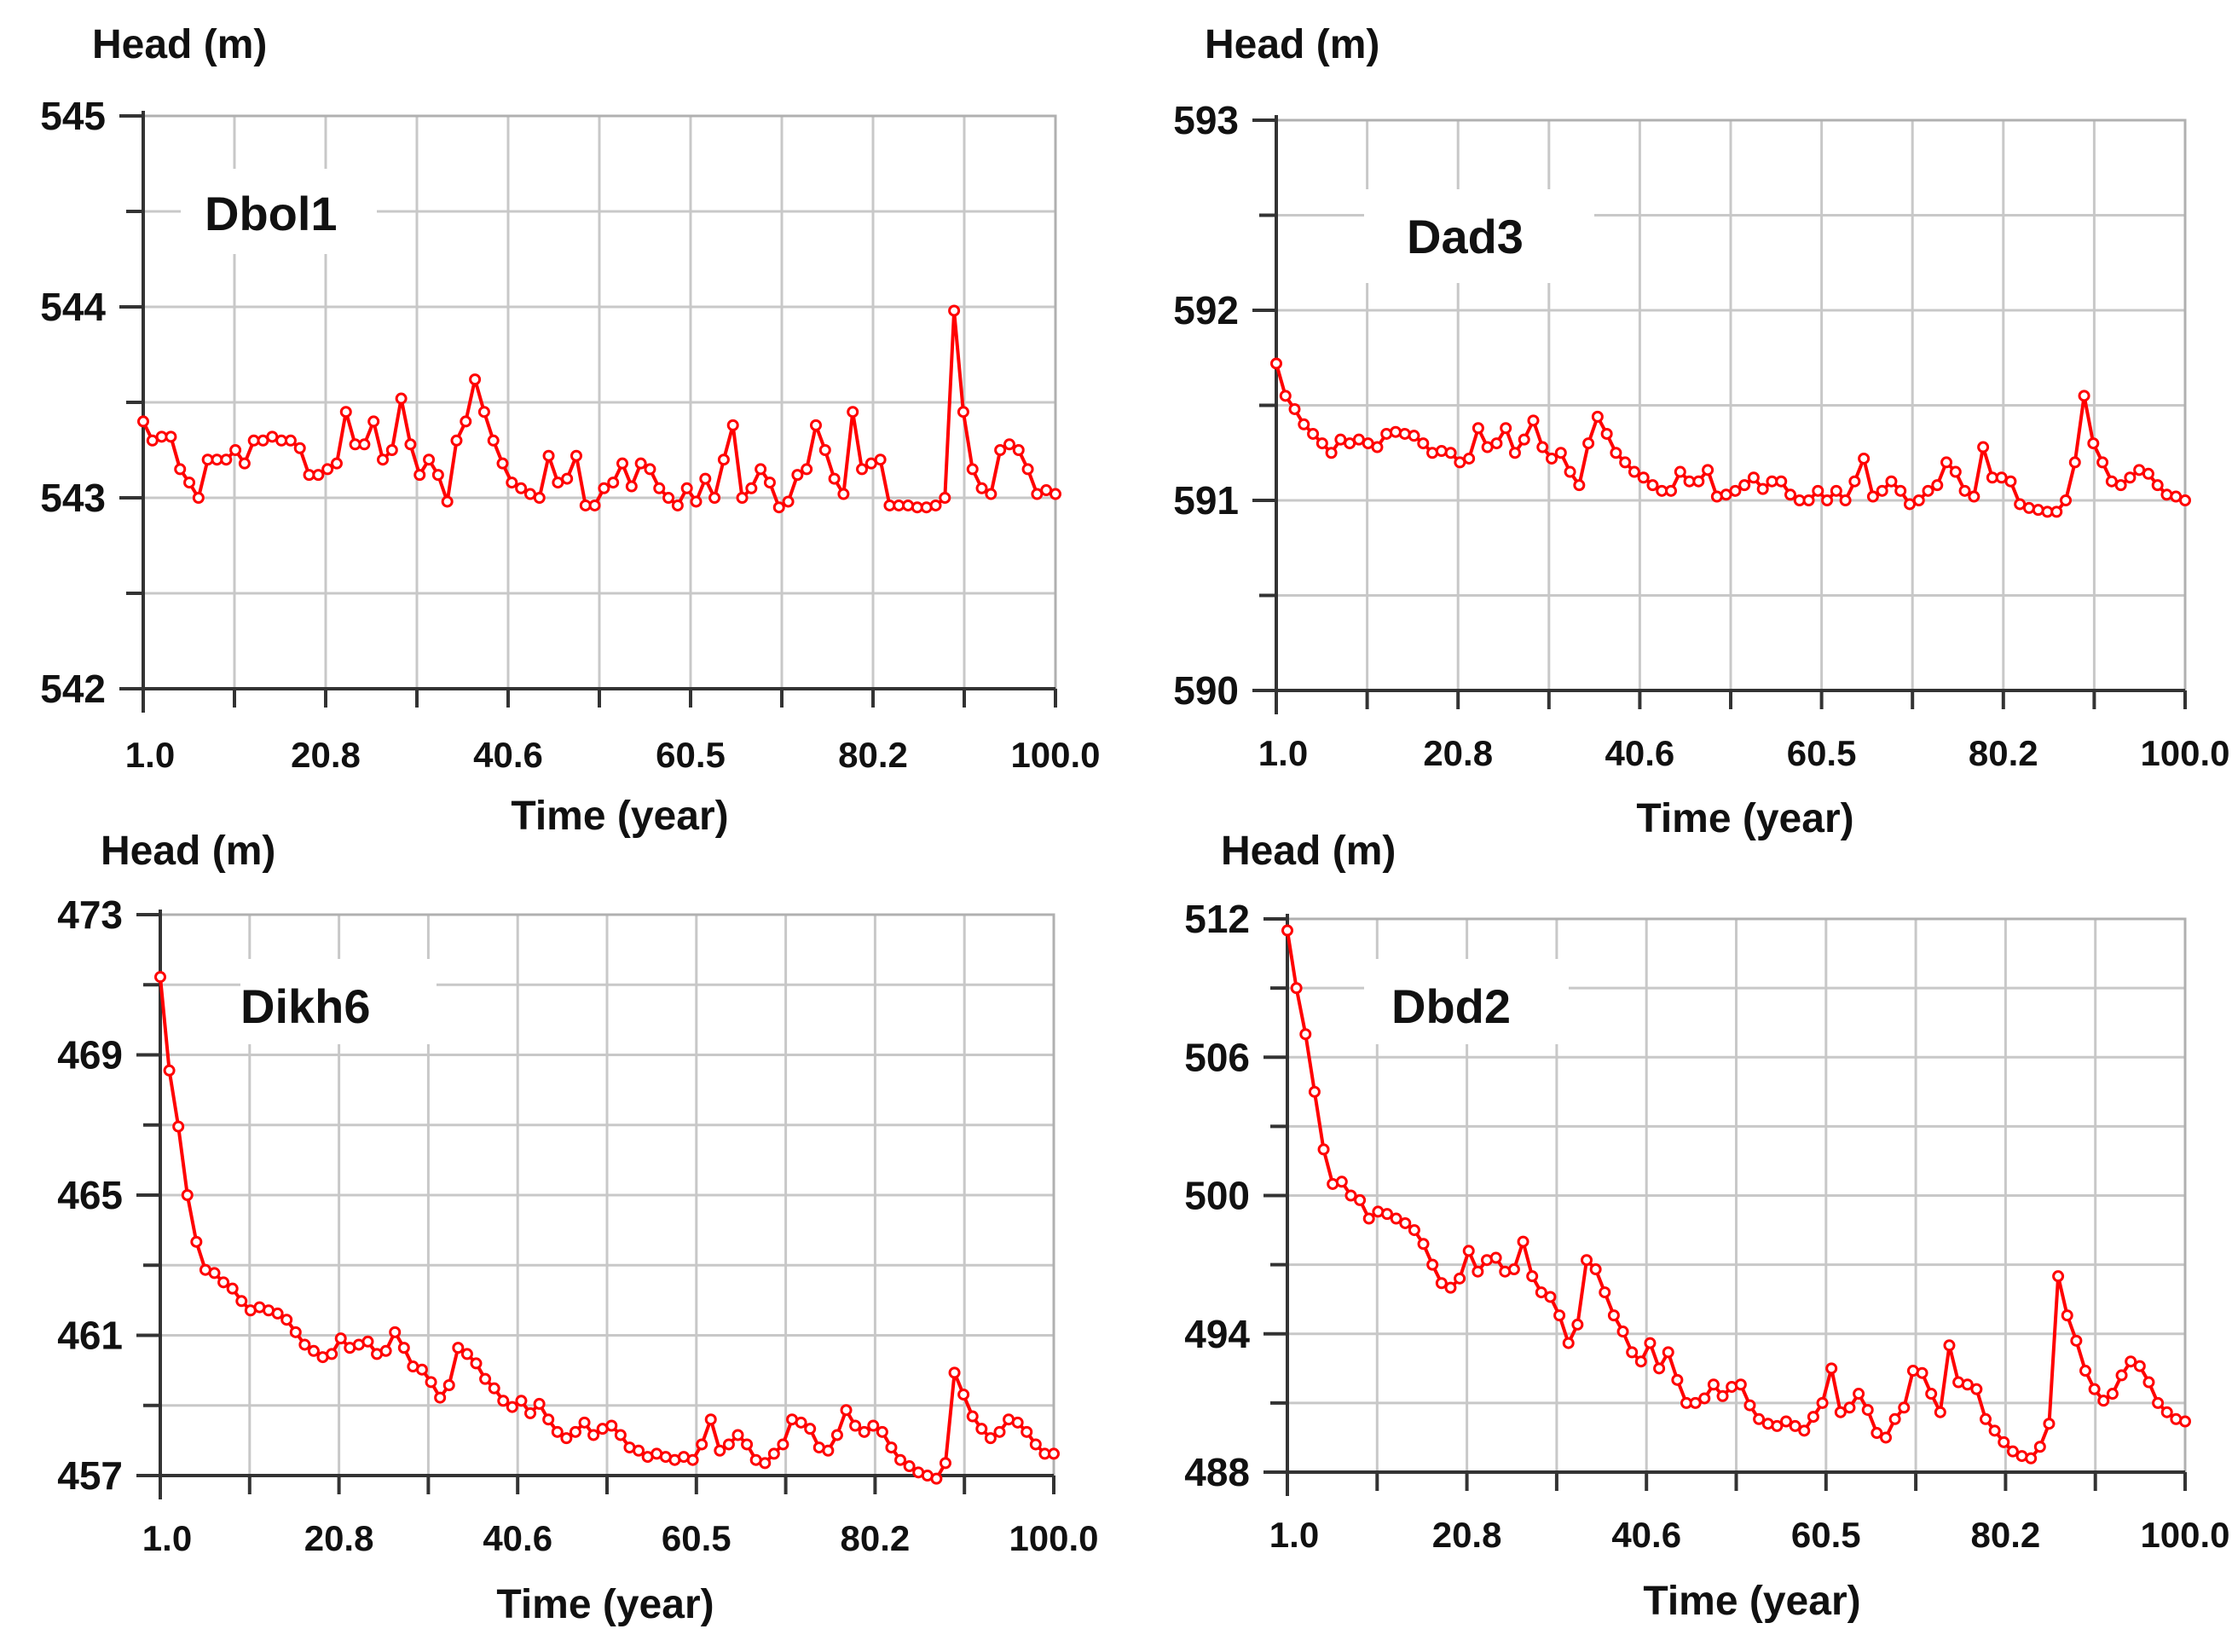 The height and width of the screenshot is (1652, 2232). What do you see at coordinates (1206, 120) in the screenshot?
I see `y-tick-label: 593` at bounding box center [1206, 120].